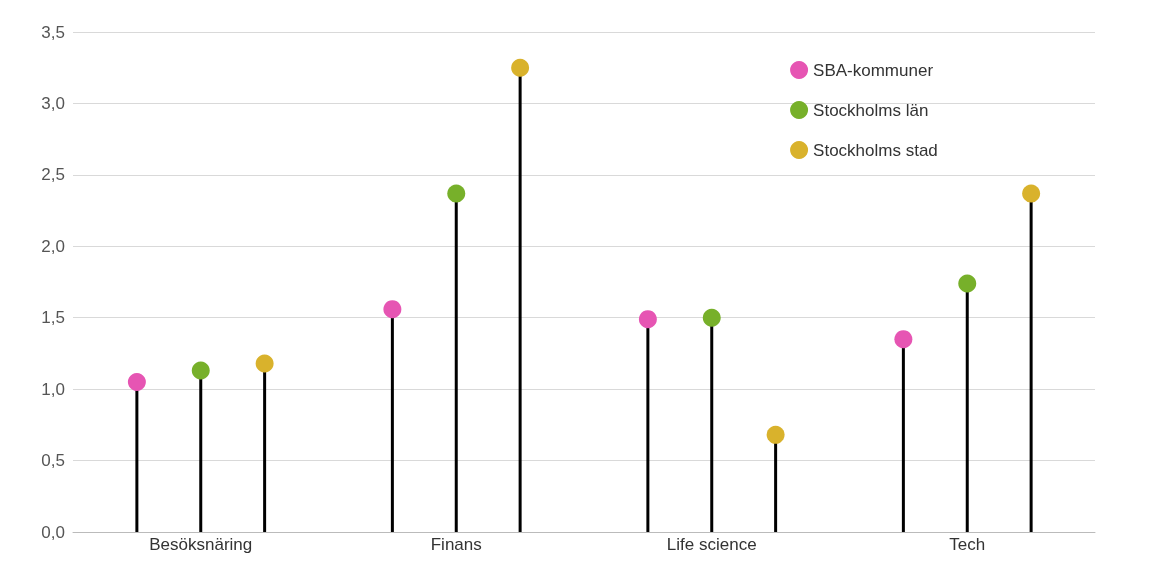  Describe the element at coordinates (53, 389) in the screenshot. I see `y-tick-label: 1,0` at that location.